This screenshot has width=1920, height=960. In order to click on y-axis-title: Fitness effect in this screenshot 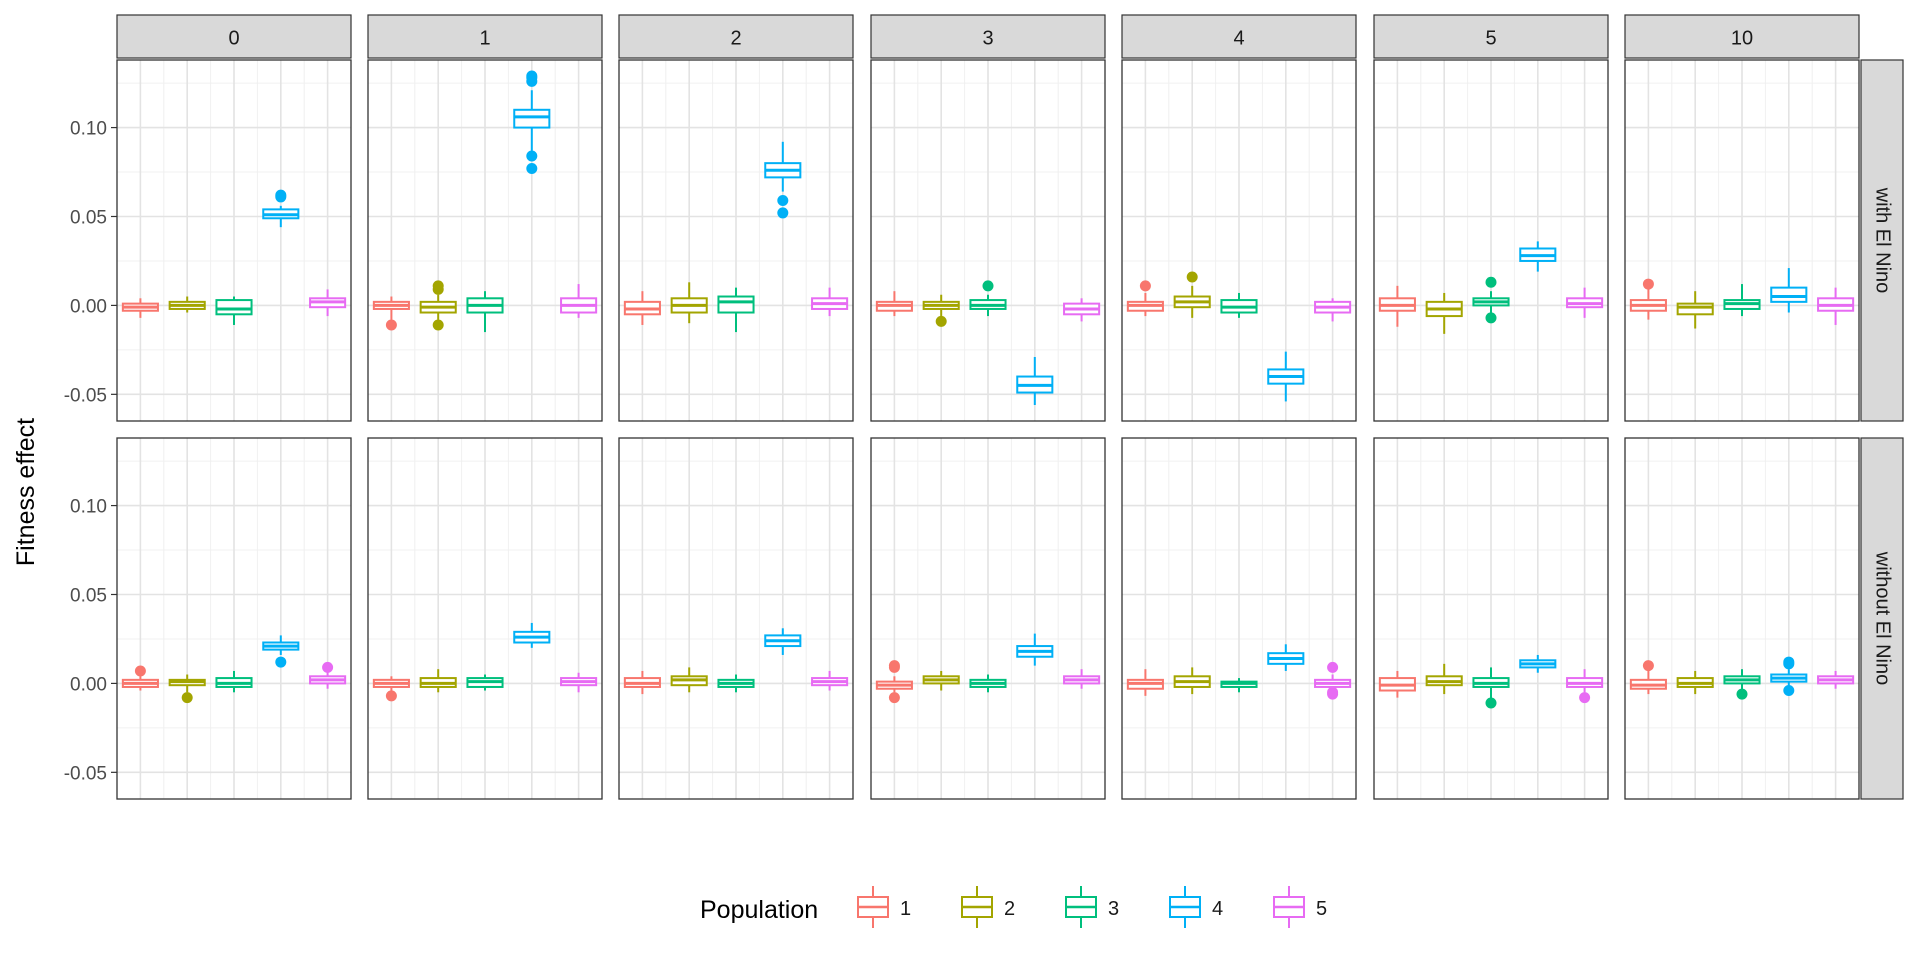, I will do `click(26, 492)`.